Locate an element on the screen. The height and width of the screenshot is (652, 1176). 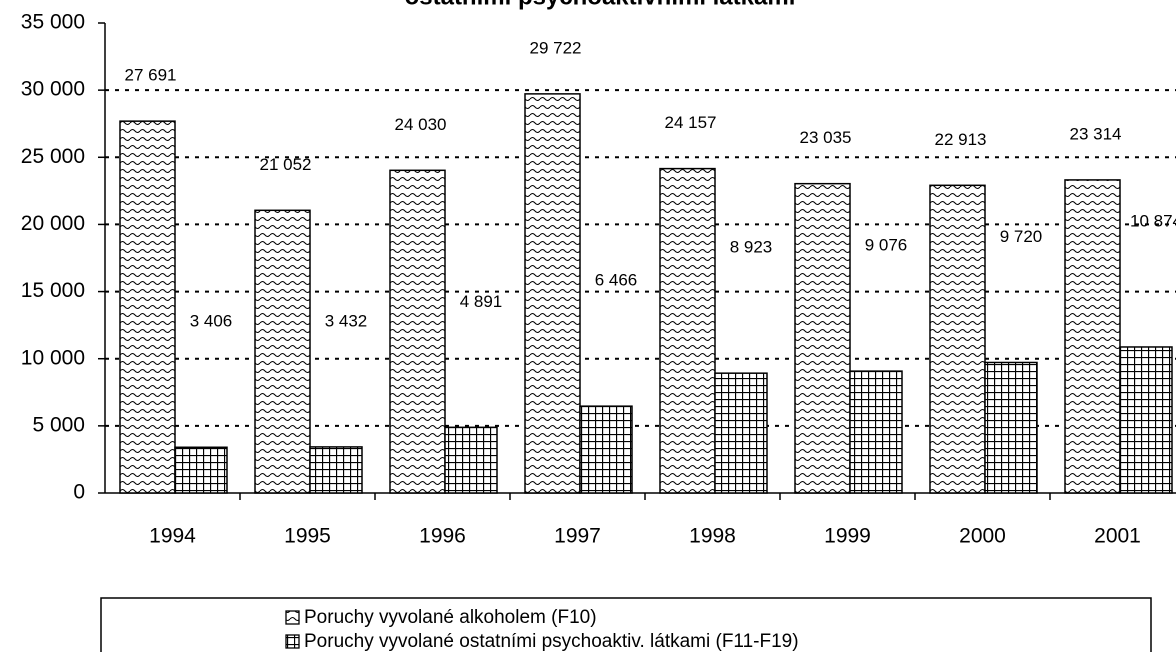
y-tick-label: 0 is located at coordinates (79, 492).